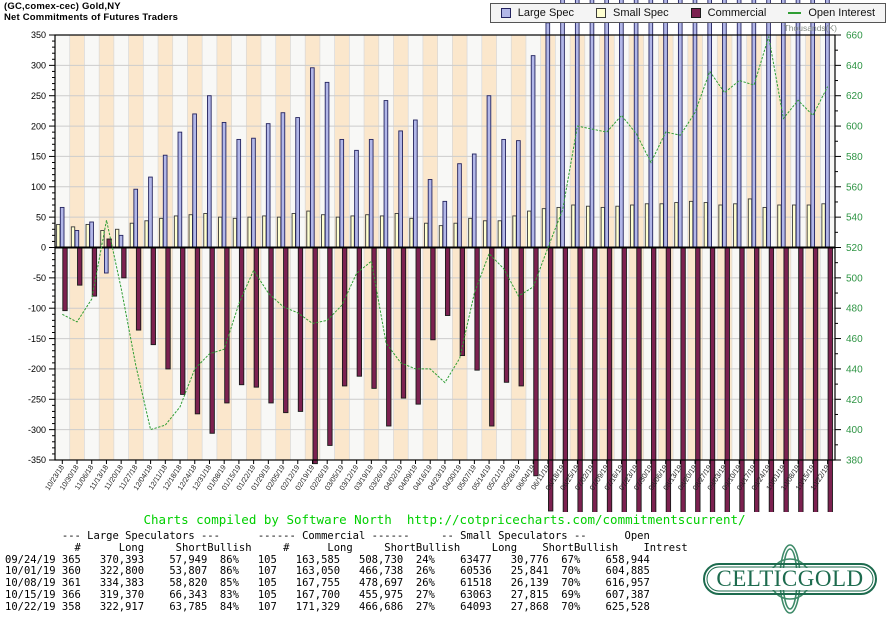 The width and height of the screenshot is (889, 622). I want to click on svg-text: 560, so click(854, 187).